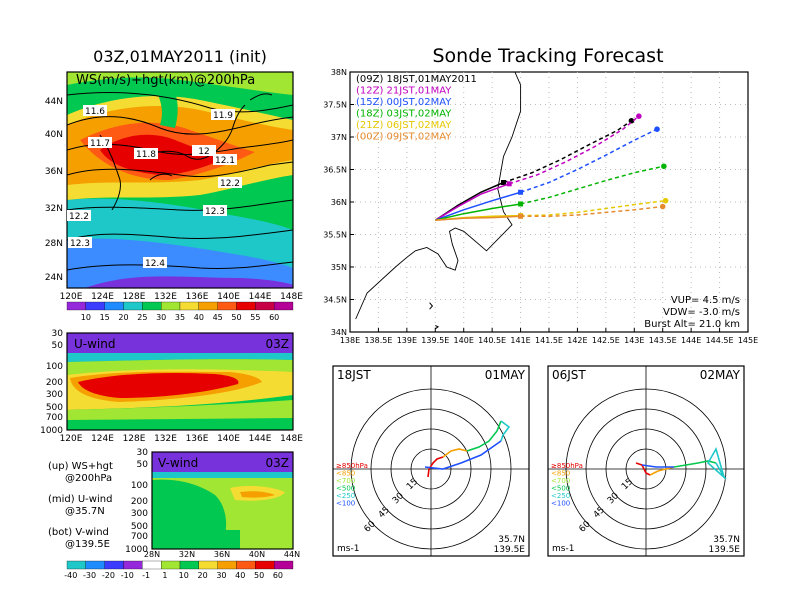 The width and height of the screenshot is (792, 612). What do you see at coordinates (549, 340) in the screenshot?
I see `x-tick-label: 141.5E` at bounding box center [549, 340].